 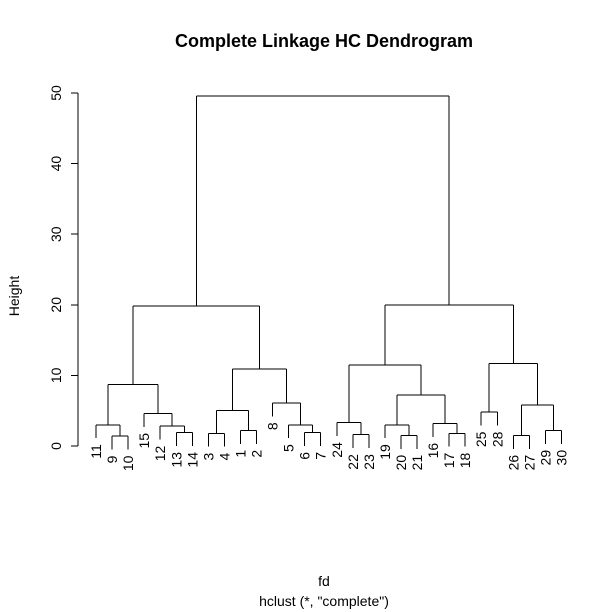 I want to click on leaf-label: 30, so click(x=561, y=458).